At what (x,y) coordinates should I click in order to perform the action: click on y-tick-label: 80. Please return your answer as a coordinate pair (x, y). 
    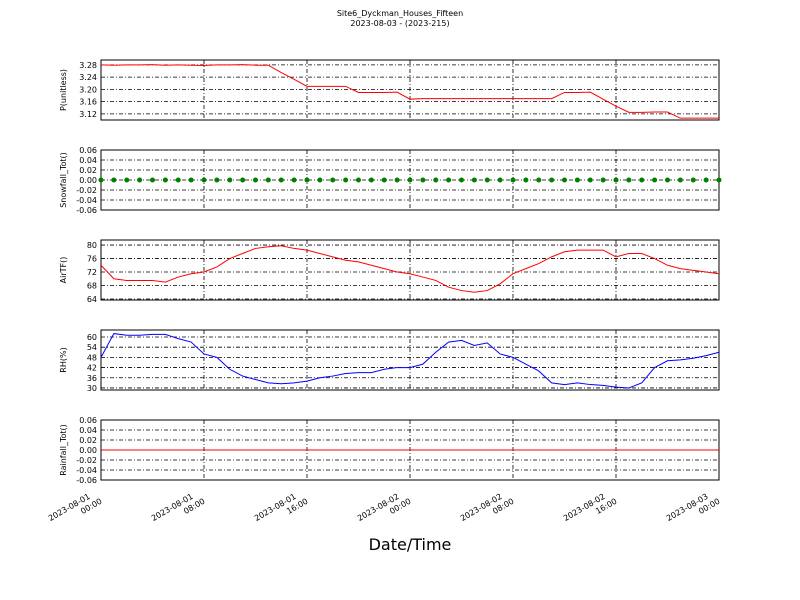
    Looking at the image, I should click on (92, 245).